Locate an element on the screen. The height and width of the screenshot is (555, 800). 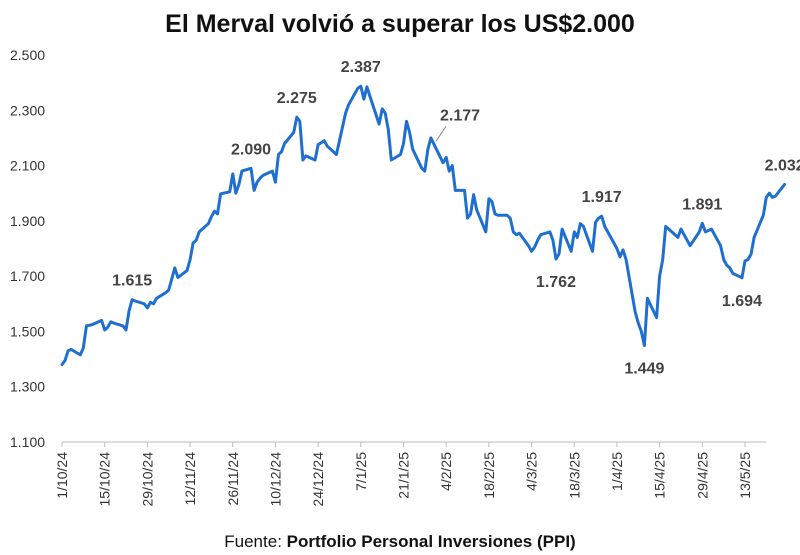
x-tick-label: 21/1/25 is located at coordinates (404, 475).